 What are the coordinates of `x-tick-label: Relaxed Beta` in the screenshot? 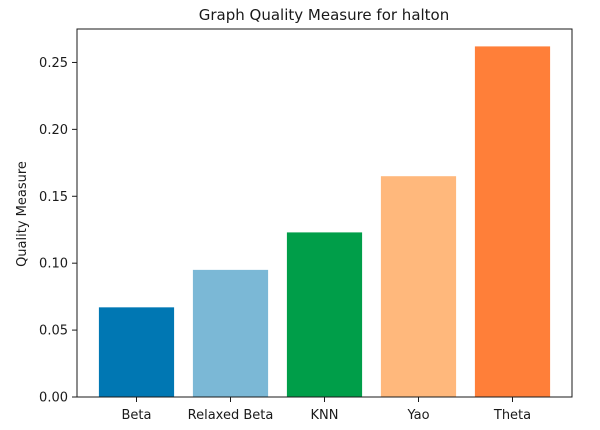 It's located at (231, 415).